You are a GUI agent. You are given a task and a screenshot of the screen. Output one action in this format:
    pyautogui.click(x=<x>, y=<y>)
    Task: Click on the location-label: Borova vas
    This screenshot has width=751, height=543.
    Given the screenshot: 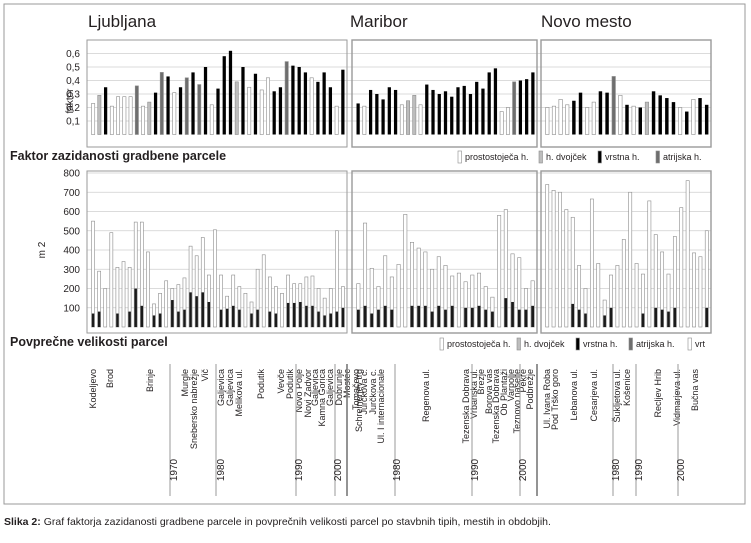 What is the action you would take?
    pyautogui.click(x=489, y=392)
    